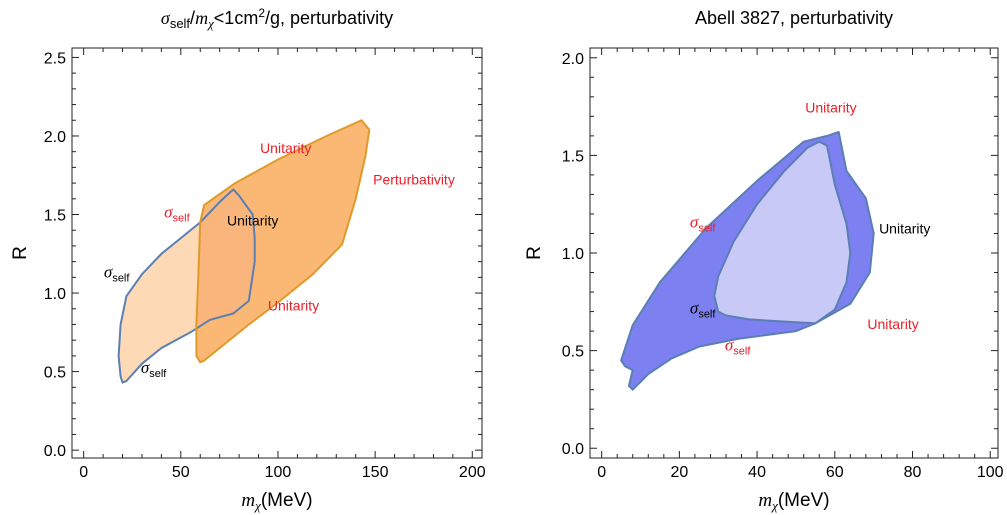 The image size is (1007, 515). I want to click on region-inner, so click(782, 232).